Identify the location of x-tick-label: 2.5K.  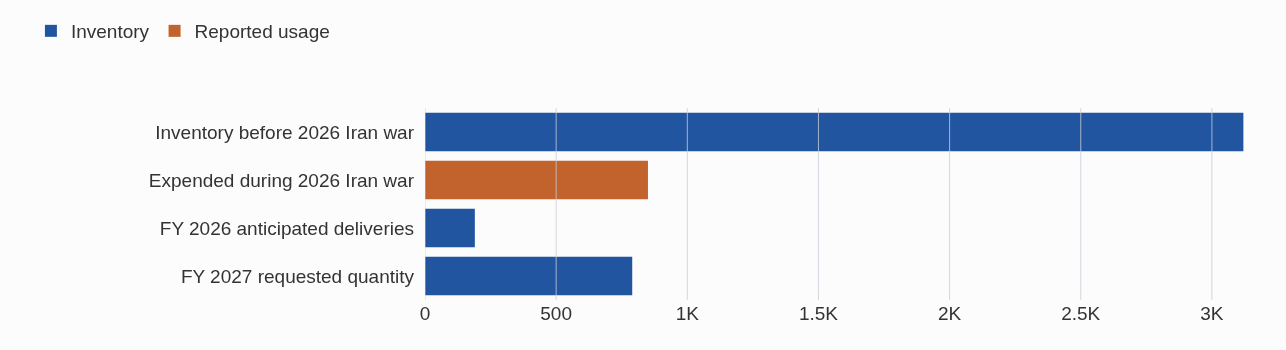
(1081, 313).